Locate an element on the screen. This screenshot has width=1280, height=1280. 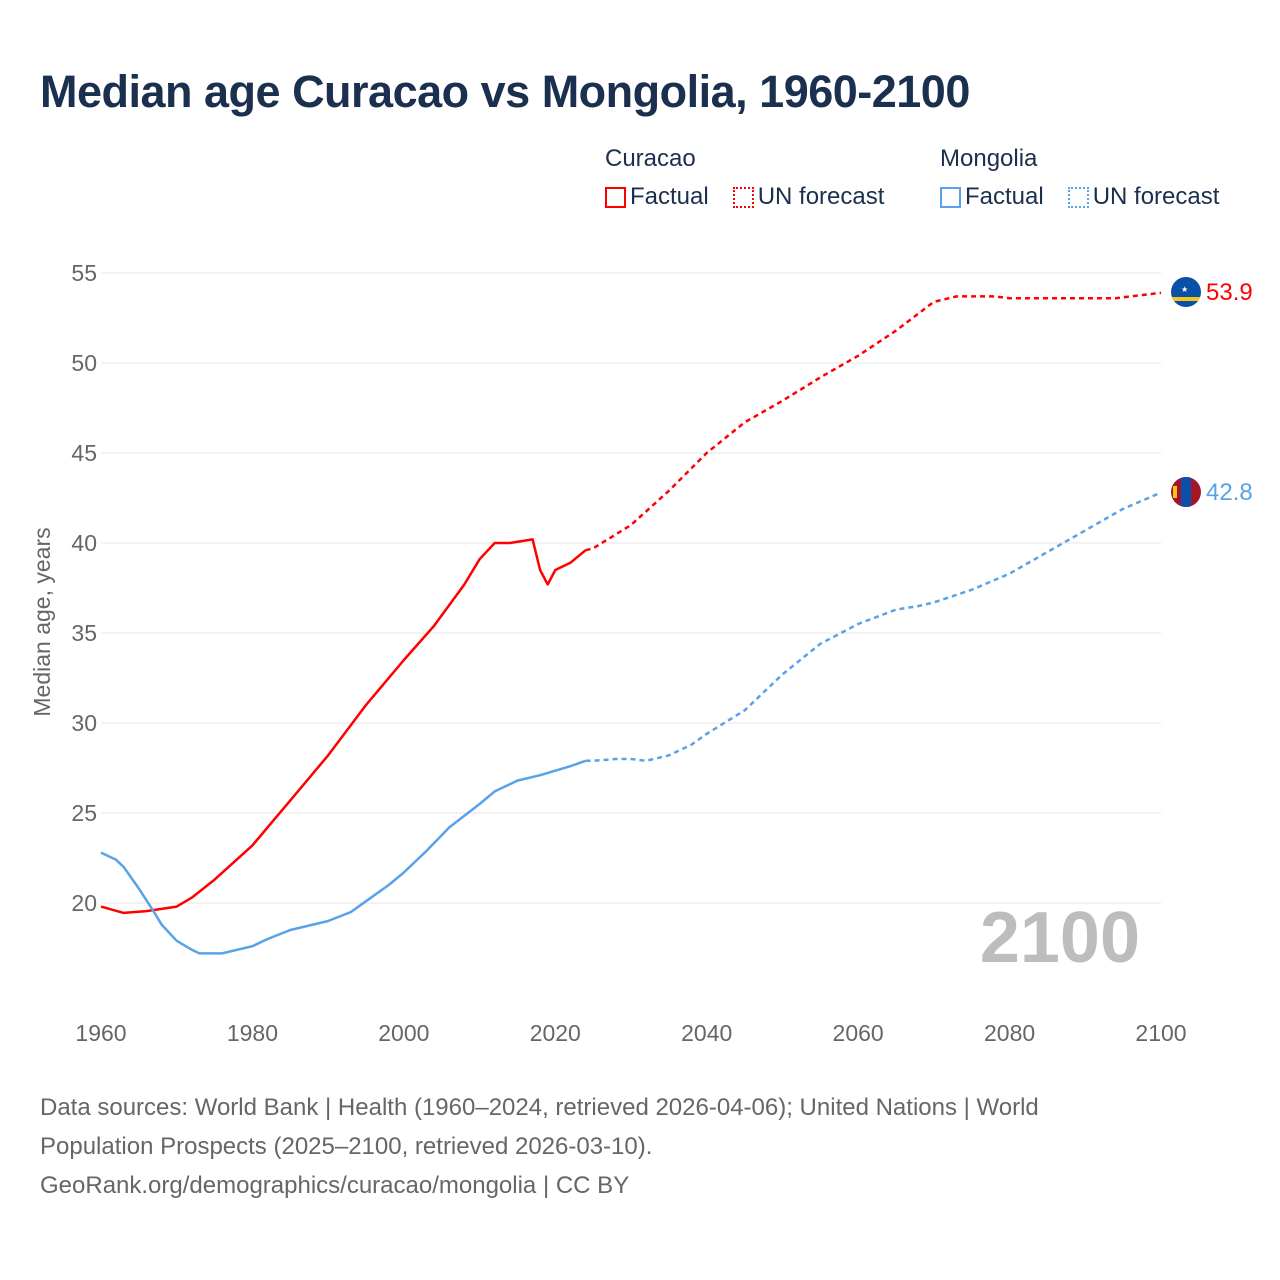
legend-group-mongolia: Mongolia Factual UN forecast is located at coordinates (1079, 178).